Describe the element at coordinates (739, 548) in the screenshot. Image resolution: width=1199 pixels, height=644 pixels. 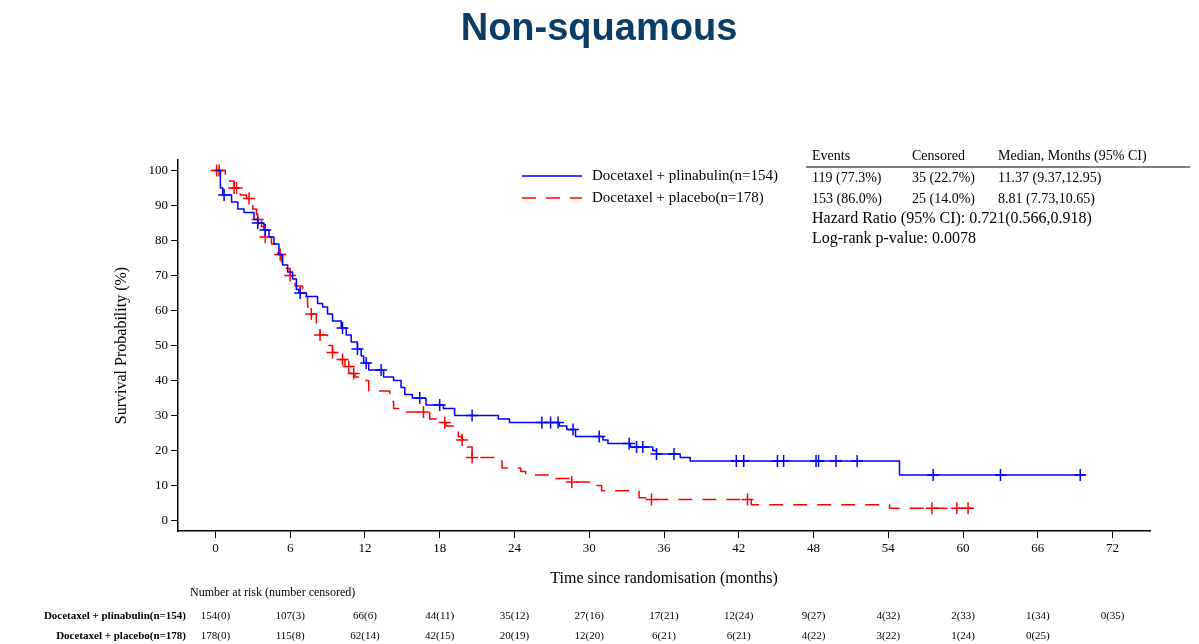
I see `x-tick-label: 42` at that location.